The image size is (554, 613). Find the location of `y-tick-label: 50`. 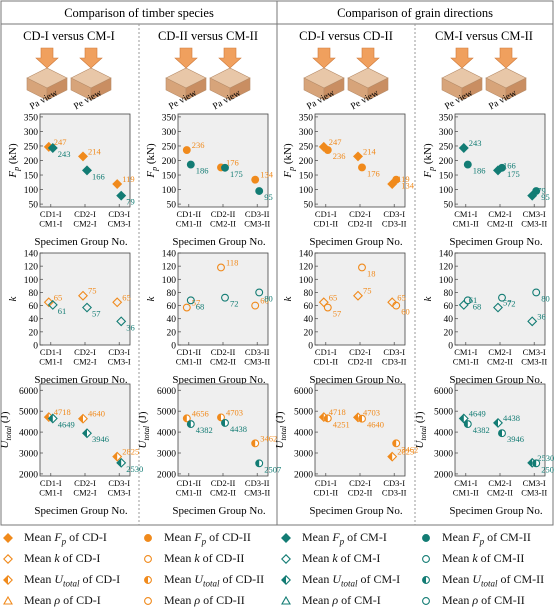

y-tick-label: 50 is located at coordinates (309, 206).